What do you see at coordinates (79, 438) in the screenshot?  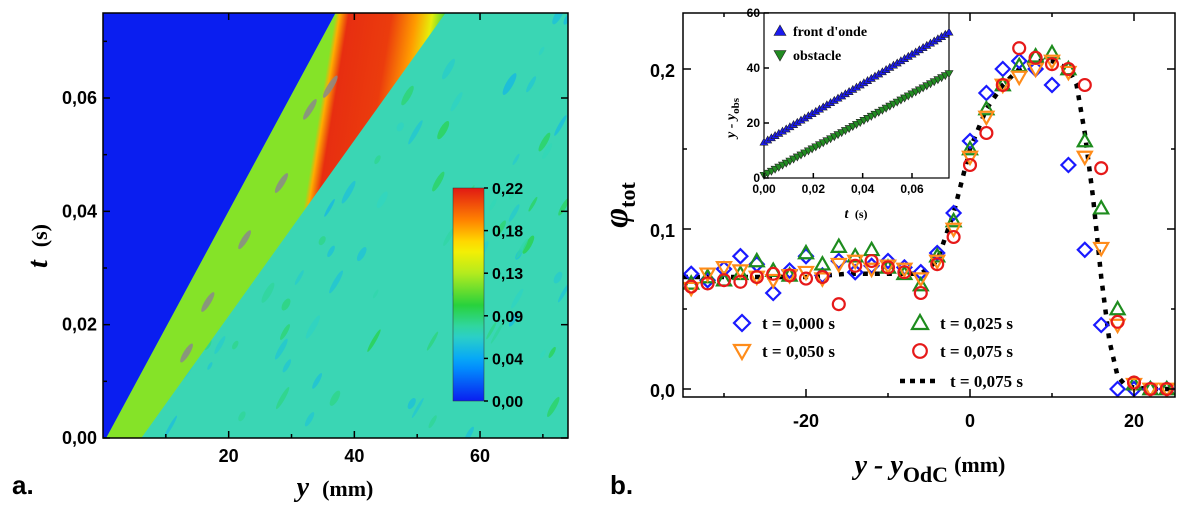 I see `heatmap-ytick-label: 0,00` at bounding box center [79, 438].